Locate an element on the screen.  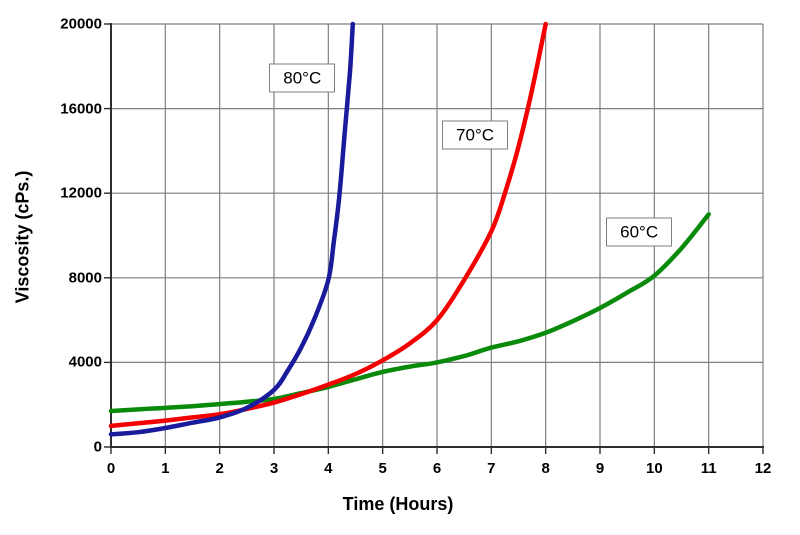
x-tick-label: 11 is located at coordinates (708, 468).